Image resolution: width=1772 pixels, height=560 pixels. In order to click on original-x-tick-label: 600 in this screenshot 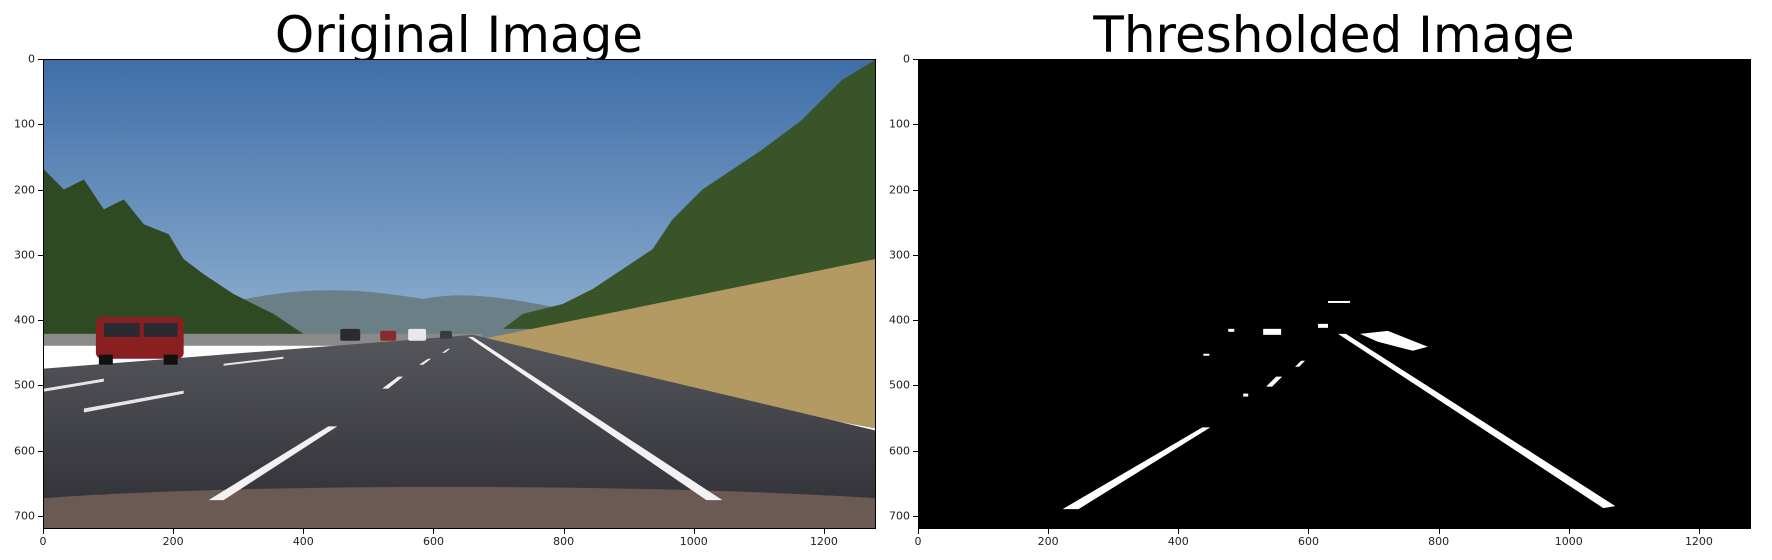, I will do `click(433, 541)`.